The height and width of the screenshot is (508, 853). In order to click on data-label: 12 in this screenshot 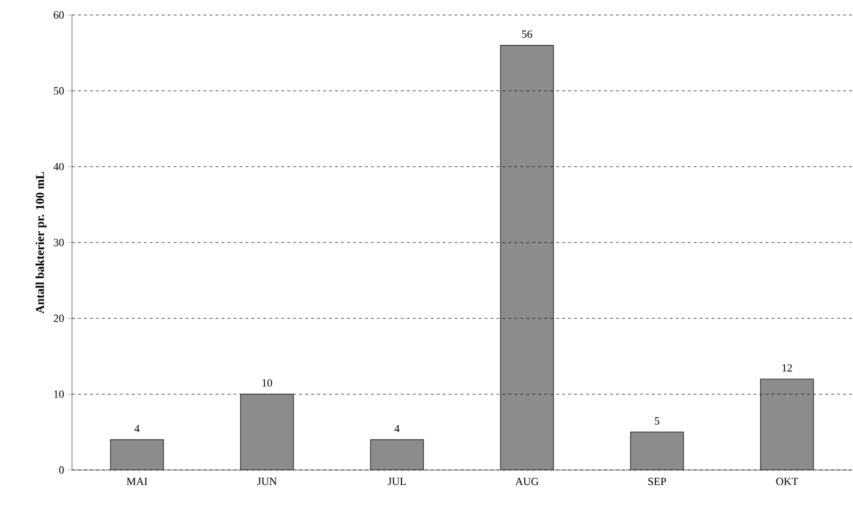, I will do `click(787, 368)`.